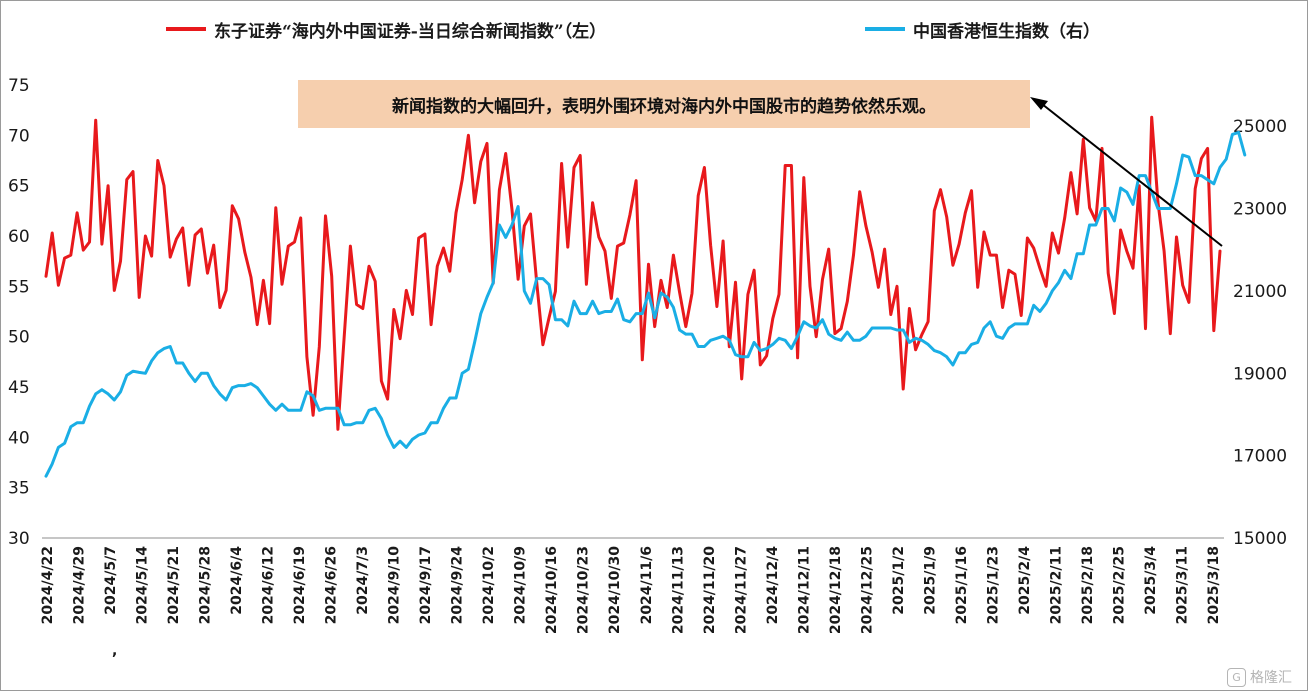 Image resolution: width=1308 pixels, height=691 pixels. What do you see at coordinates (1260, 374) in the screenshot?
I see `right-tick-label: 19000` at bounding box center [1260, 374].